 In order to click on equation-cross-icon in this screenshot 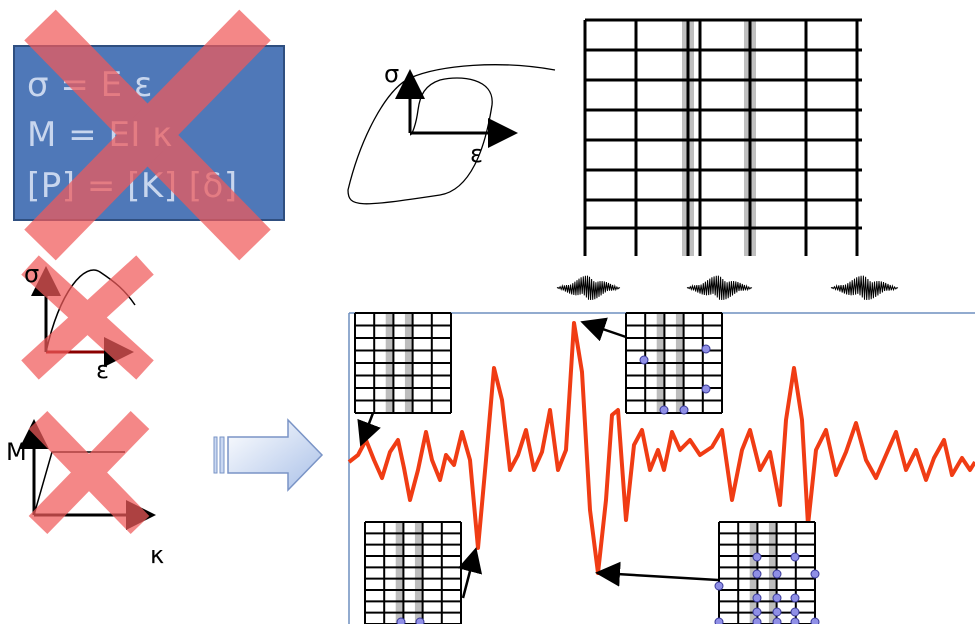, I will do `click(147, 135)`.